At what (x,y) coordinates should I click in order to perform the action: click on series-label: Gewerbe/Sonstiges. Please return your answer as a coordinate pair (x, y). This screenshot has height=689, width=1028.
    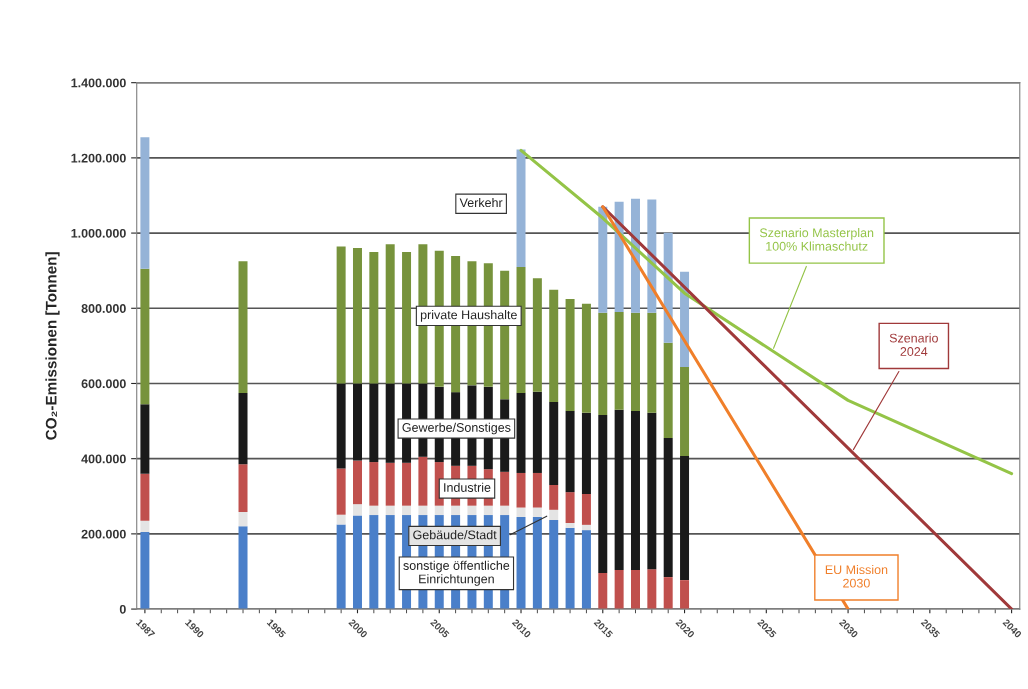
    Looking at the image, I should click on (456, 428).